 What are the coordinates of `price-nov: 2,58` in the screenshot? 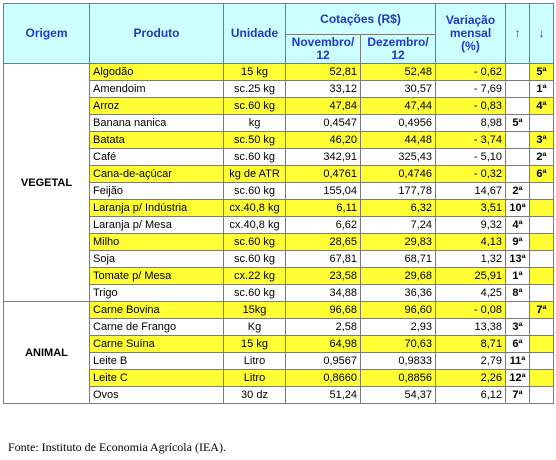 It's located at (323, 327).